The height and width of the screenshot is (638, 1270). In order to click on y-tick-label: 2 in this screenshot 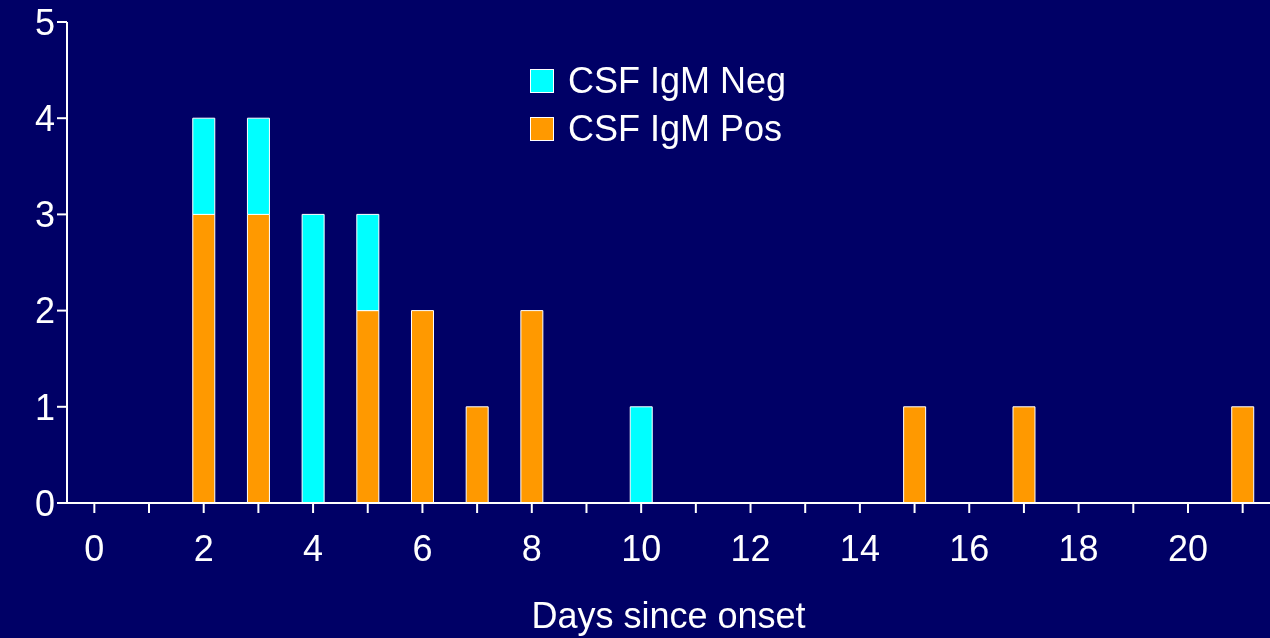, I will do `click(44, 311)`.